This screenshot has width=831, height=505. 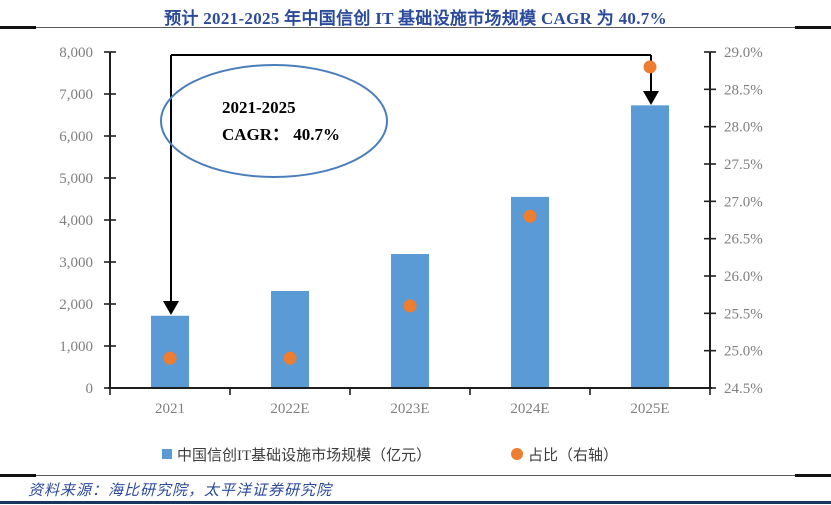 What do you see at coordinates (259, 107) in the screenshot?
I see `callout-line1: 2021-2025` at bounding box center [259, 107].